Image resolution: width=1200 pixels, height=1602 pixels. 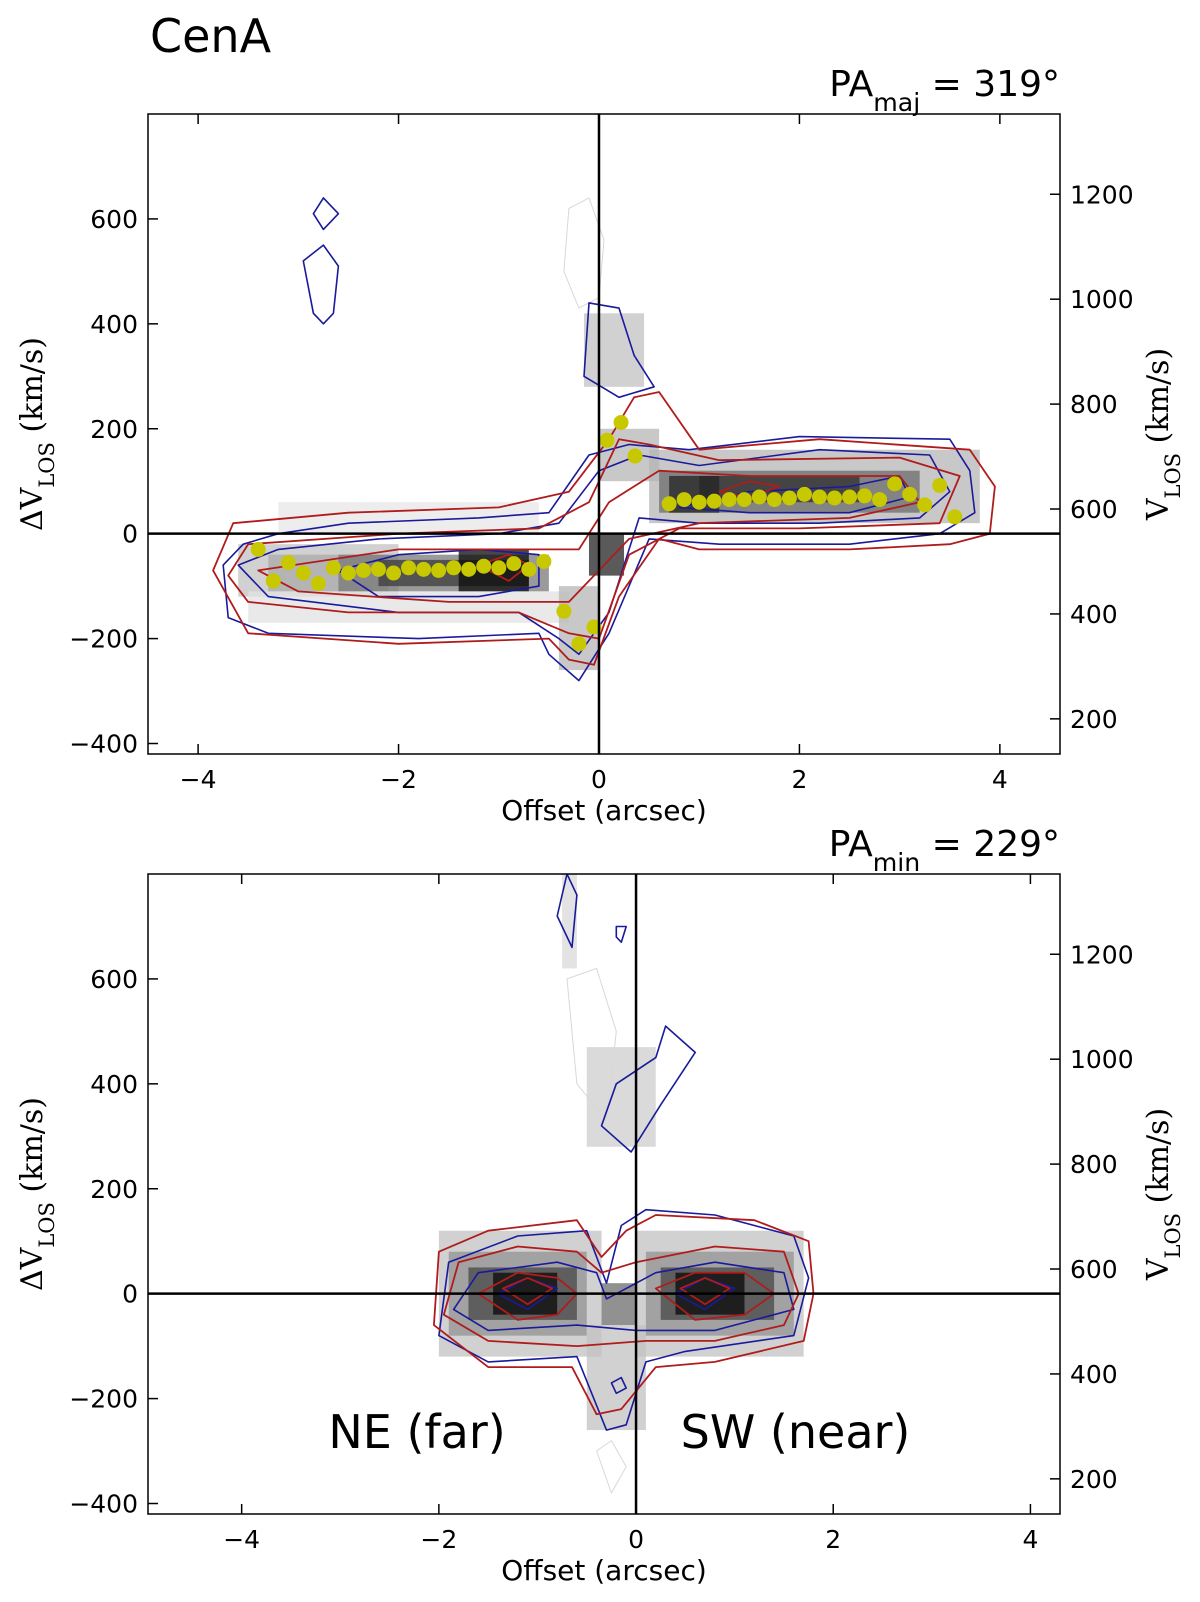 What do you see at coordinates (1094, 1374) in the screenshot?
I see `y2-tick-label: 400` at bounding box center [1094, 1374].